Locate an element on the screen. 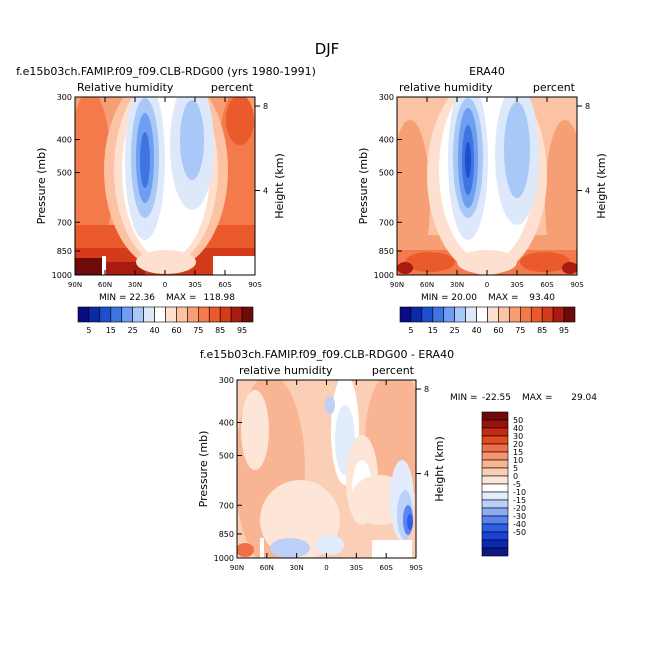 This screenshot has height=658, width=654. panel-model-colorbar-label: 15 is located at coordinates (111, 330).